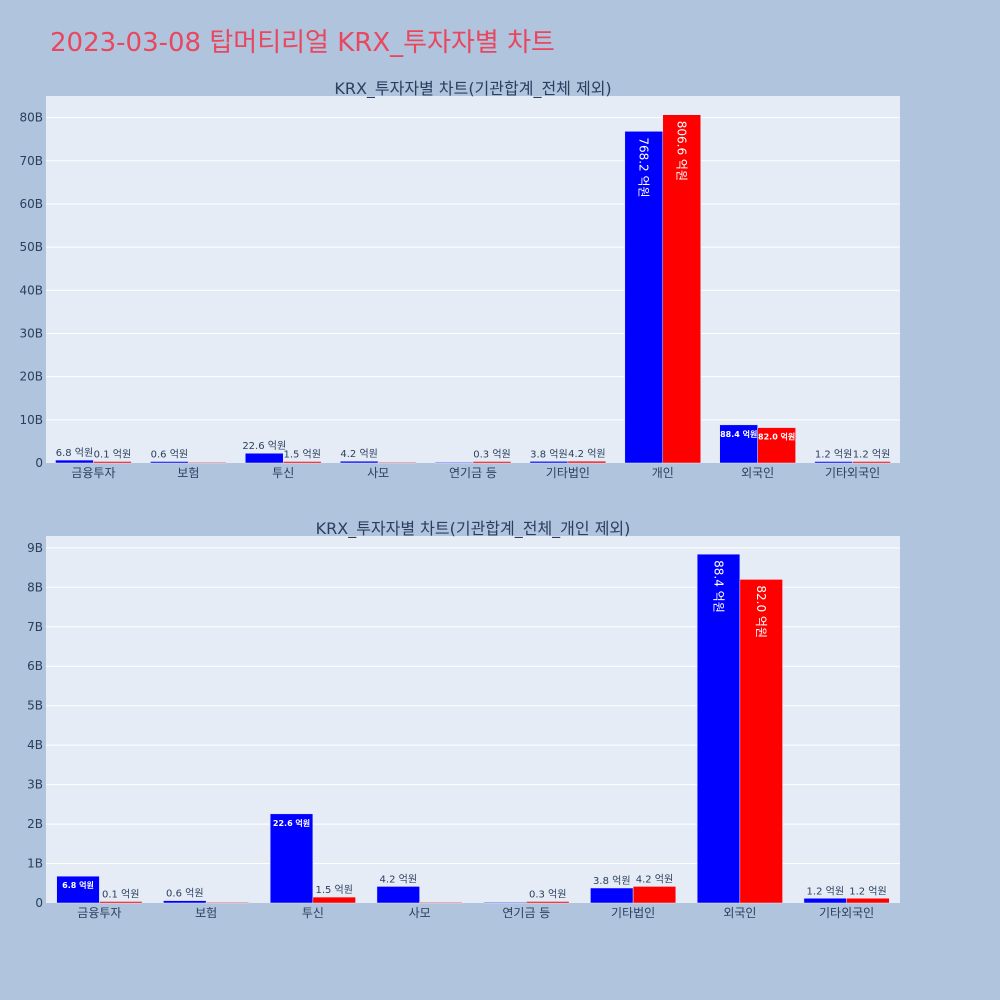 Image resolution: width=1000 pixels, height=1000 pixels. I want to click on data-label: 0.3 억원, so click(491, 455).